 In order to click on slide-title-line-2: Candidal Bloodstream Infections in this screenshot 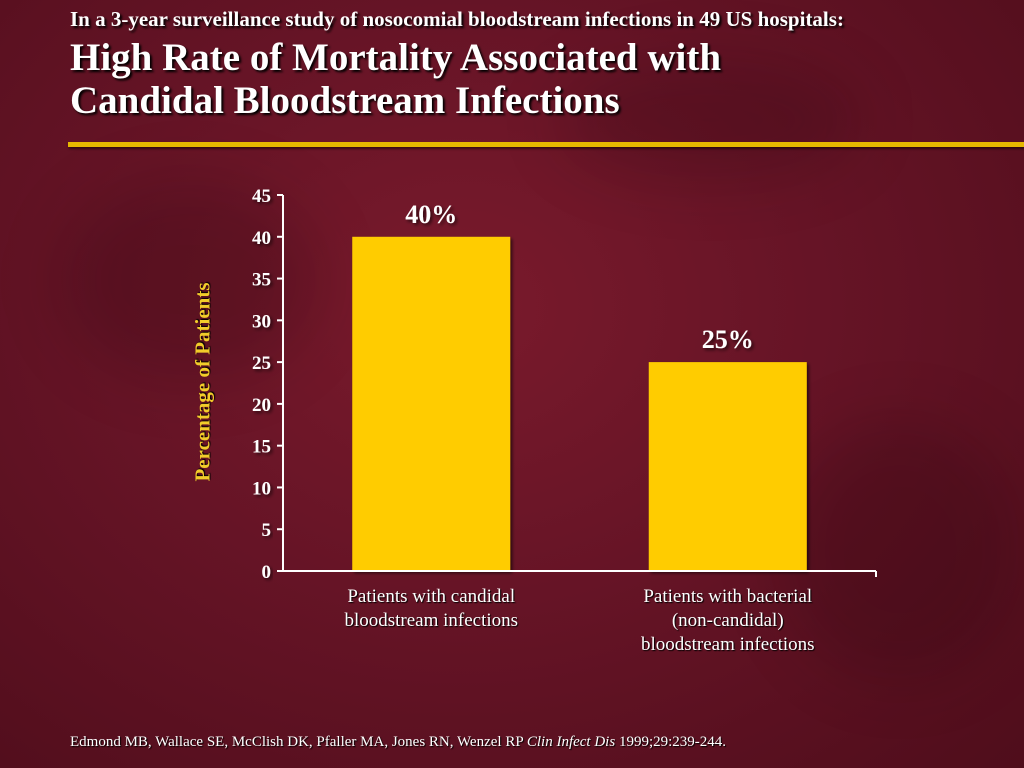, I will do `click(345, 100)`.